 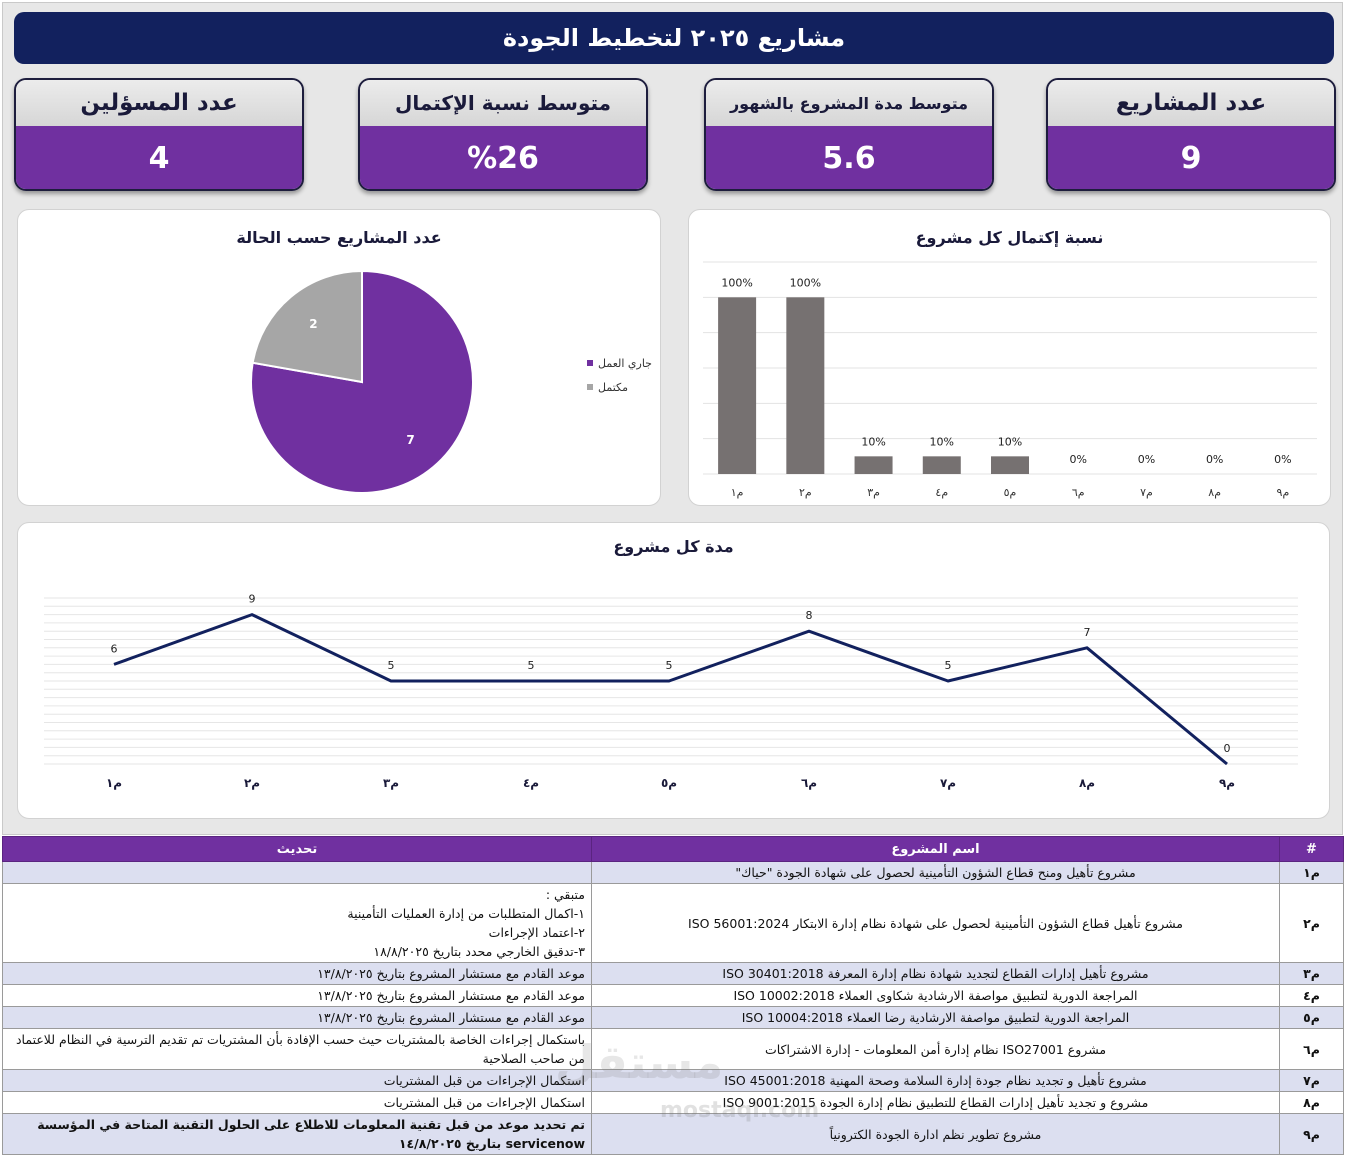 I want to click on duration-line, so click(x=670, y=689).